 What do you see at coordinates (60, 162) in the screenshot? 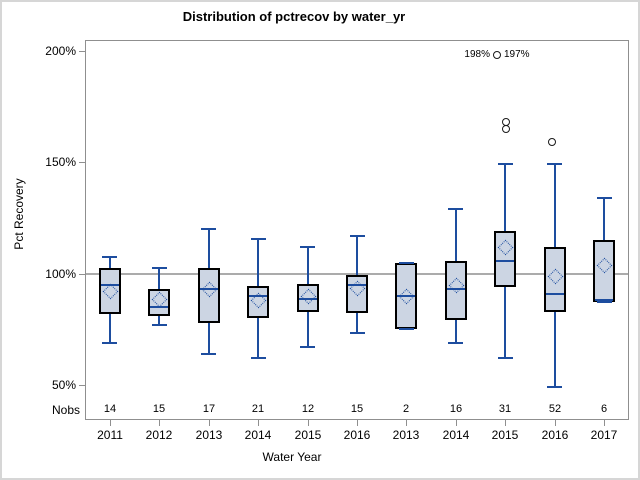
I see `y-tick-label: 150%` at bounding box center [60, 162].